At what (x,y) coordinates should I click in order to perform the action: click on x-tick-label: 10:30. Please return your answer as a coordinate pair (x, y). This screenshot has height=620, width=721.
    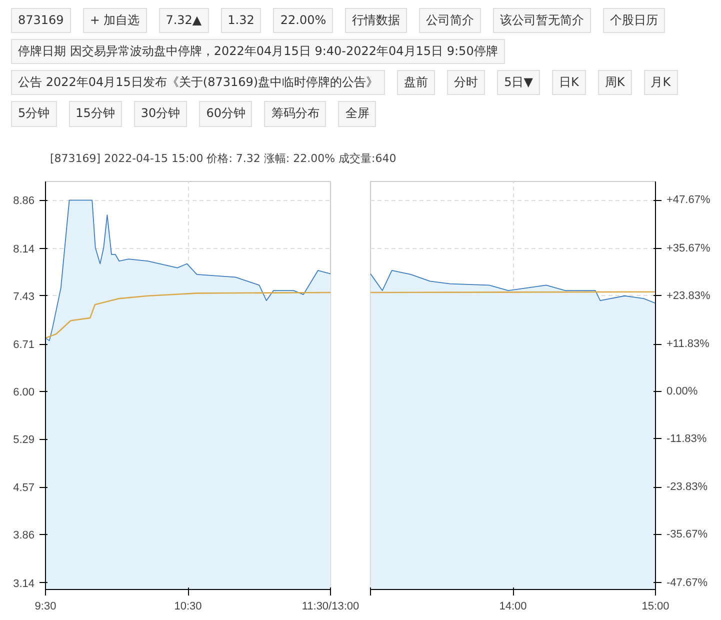
    Looking at the image, I should click on (188, 606).